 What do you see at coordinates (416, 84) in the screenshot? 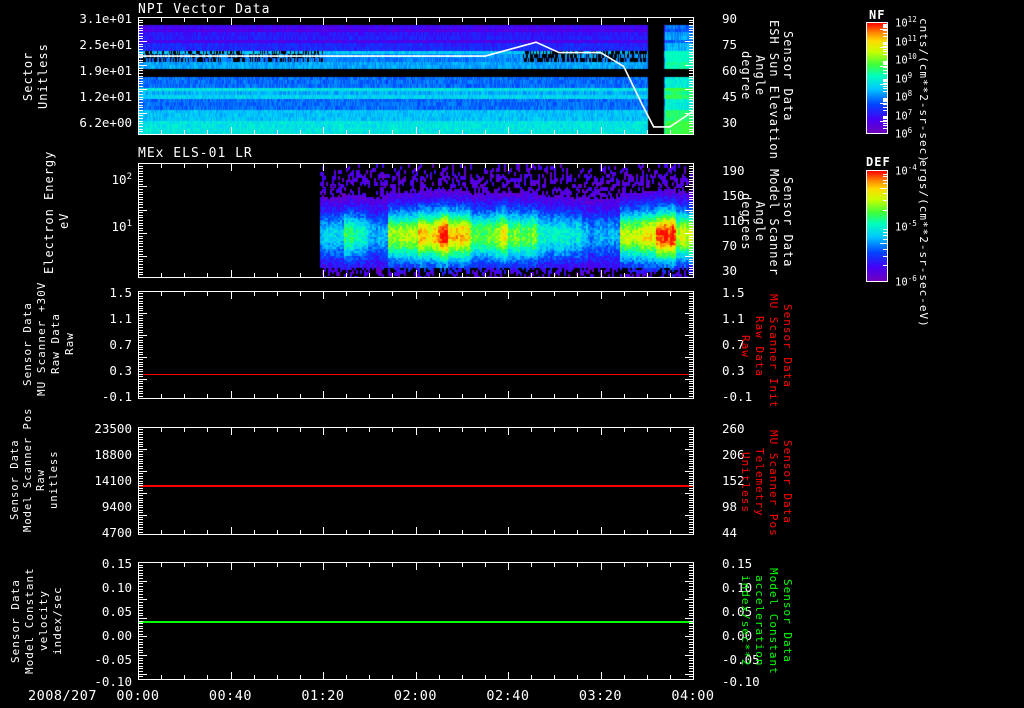
I see `sun-elevation-overlay-line` at bounding box center [416, 84].